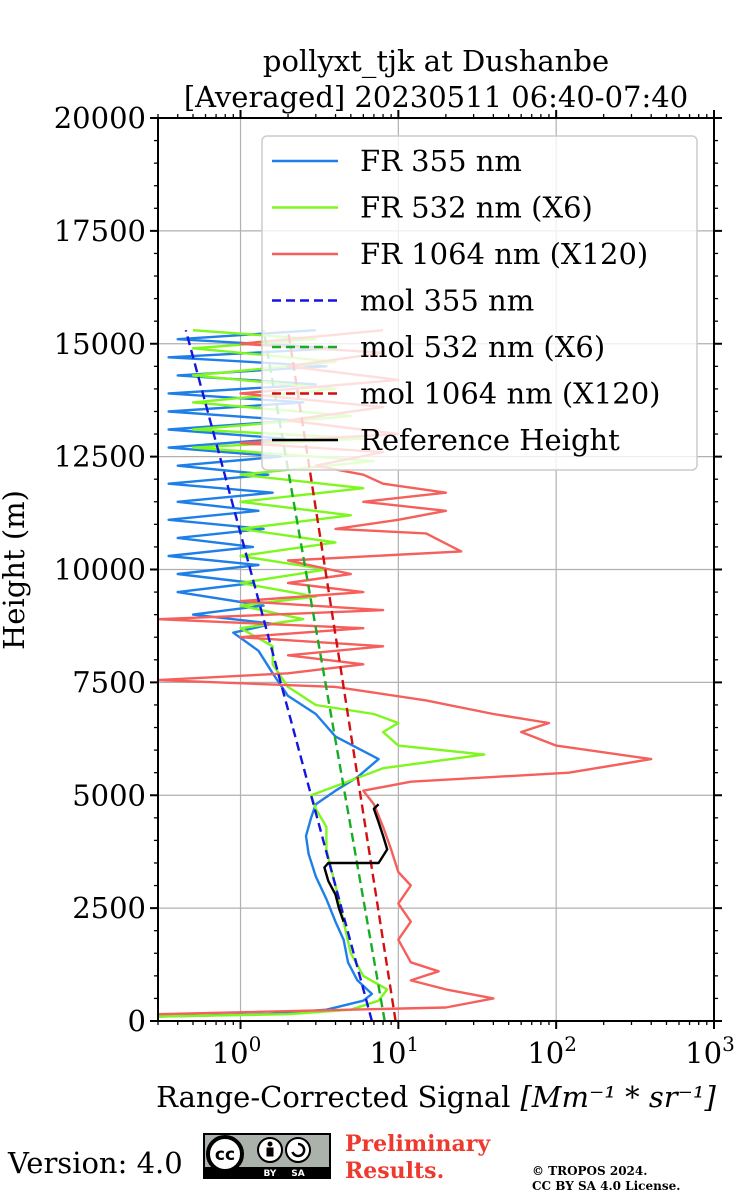 Image resolution: width=750 pixels, height=1200 pixels. What do you see at coordinates (473, 1051) in the screenshot?
I see `x-tick-labels: 10⁰ 10¹ 10² 10³` at bounding box center [473, 1051].